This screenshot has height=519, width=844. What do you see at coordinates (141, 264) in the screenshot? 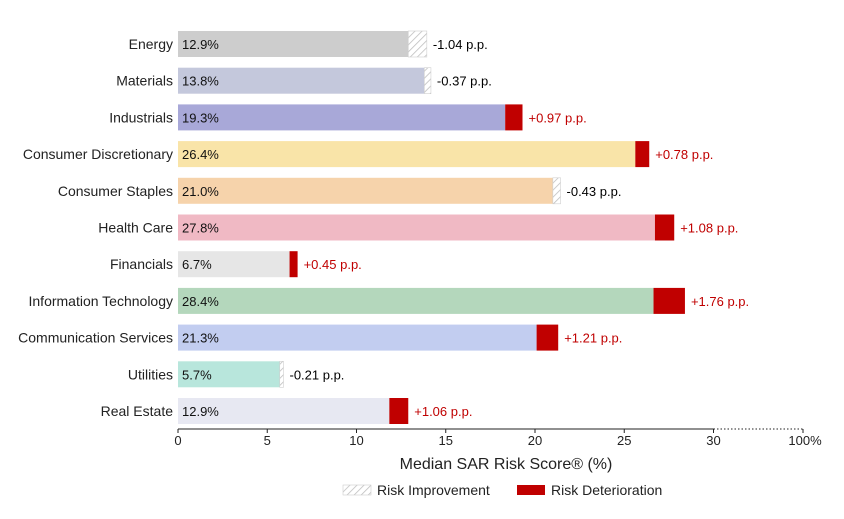
I see `category-label: Financials` at bounding box center [141, 264].